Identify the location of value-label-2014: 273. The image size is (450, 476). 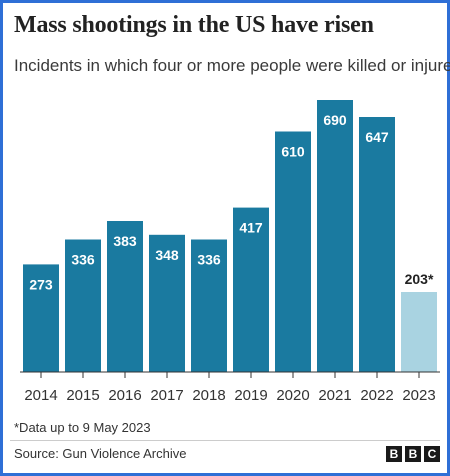
(41, 284).